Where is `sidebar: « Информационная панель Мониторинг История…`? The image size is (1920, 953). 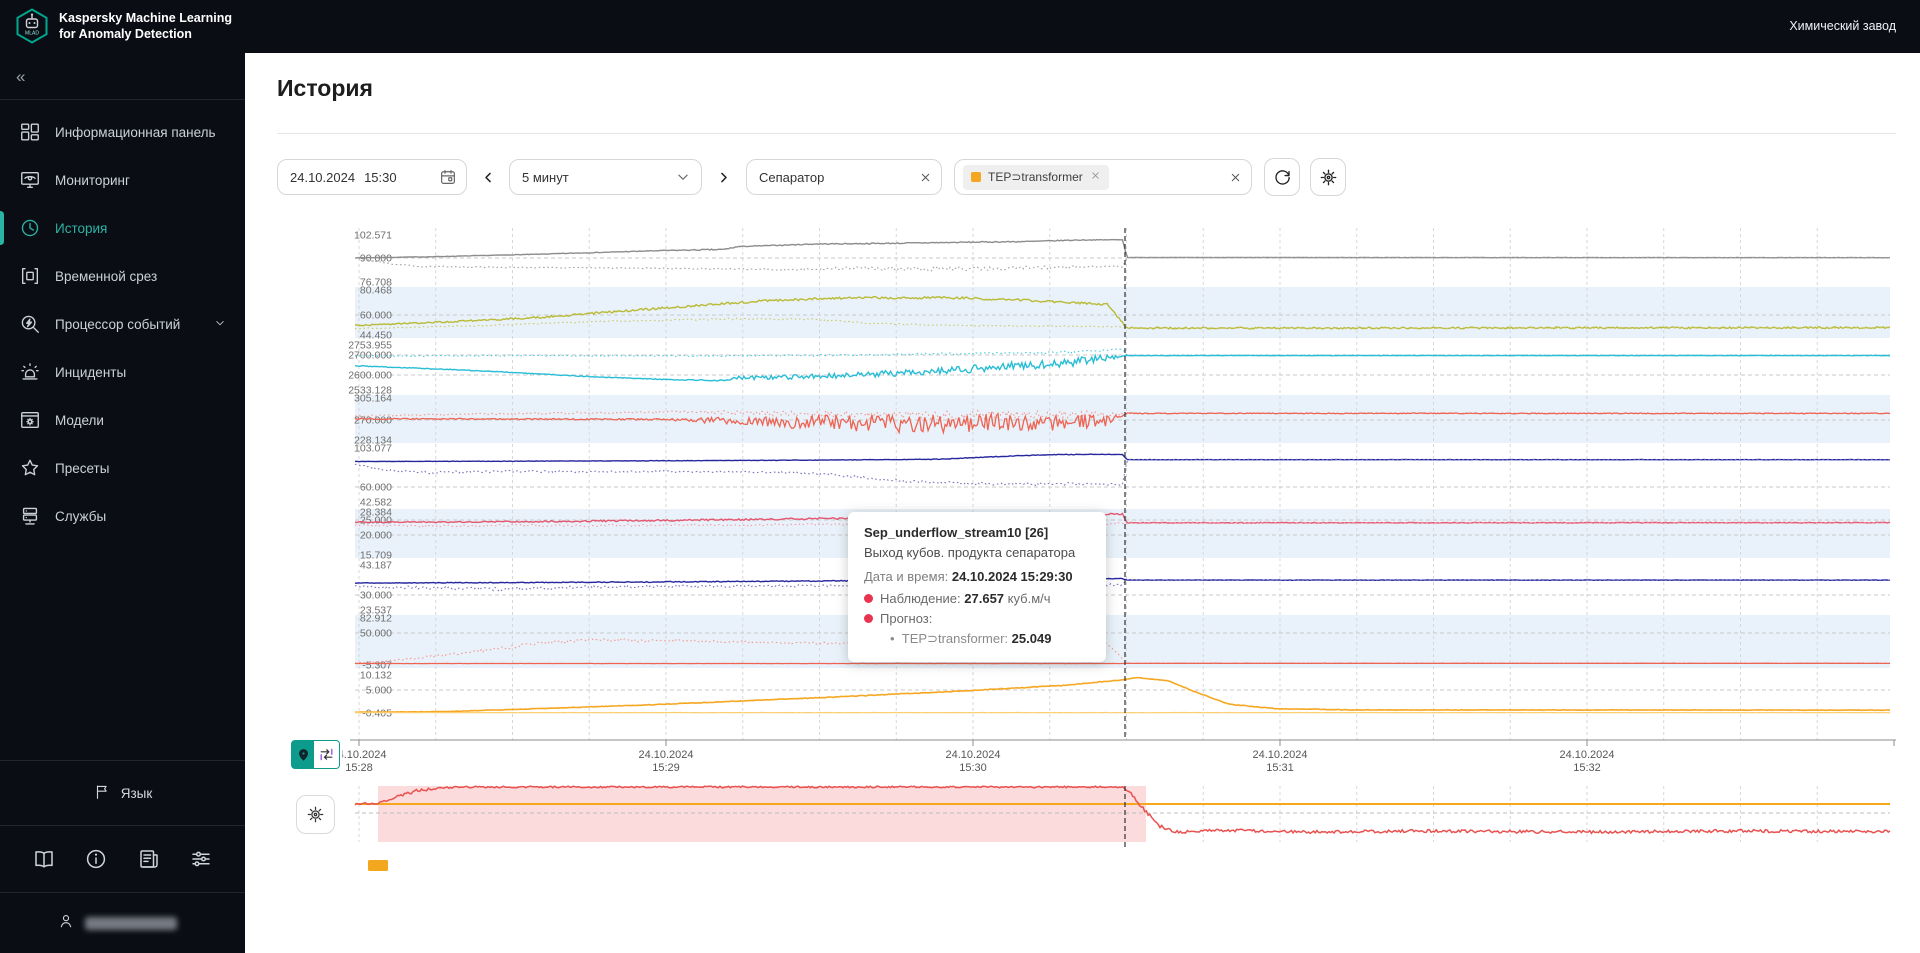
sidebar: « Информационная панель Мониторинг История… is located at coordinates (122, 503).